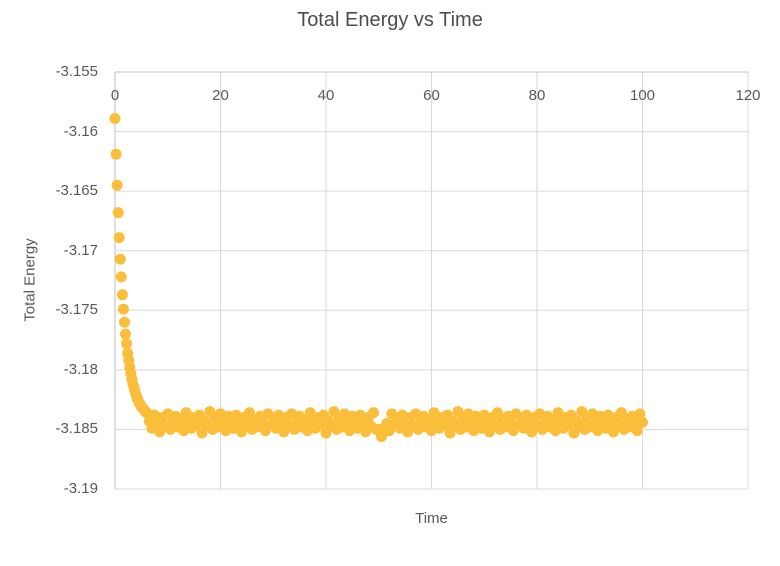  I want to click on y-tick-label: -3.17, so click(80, 250).